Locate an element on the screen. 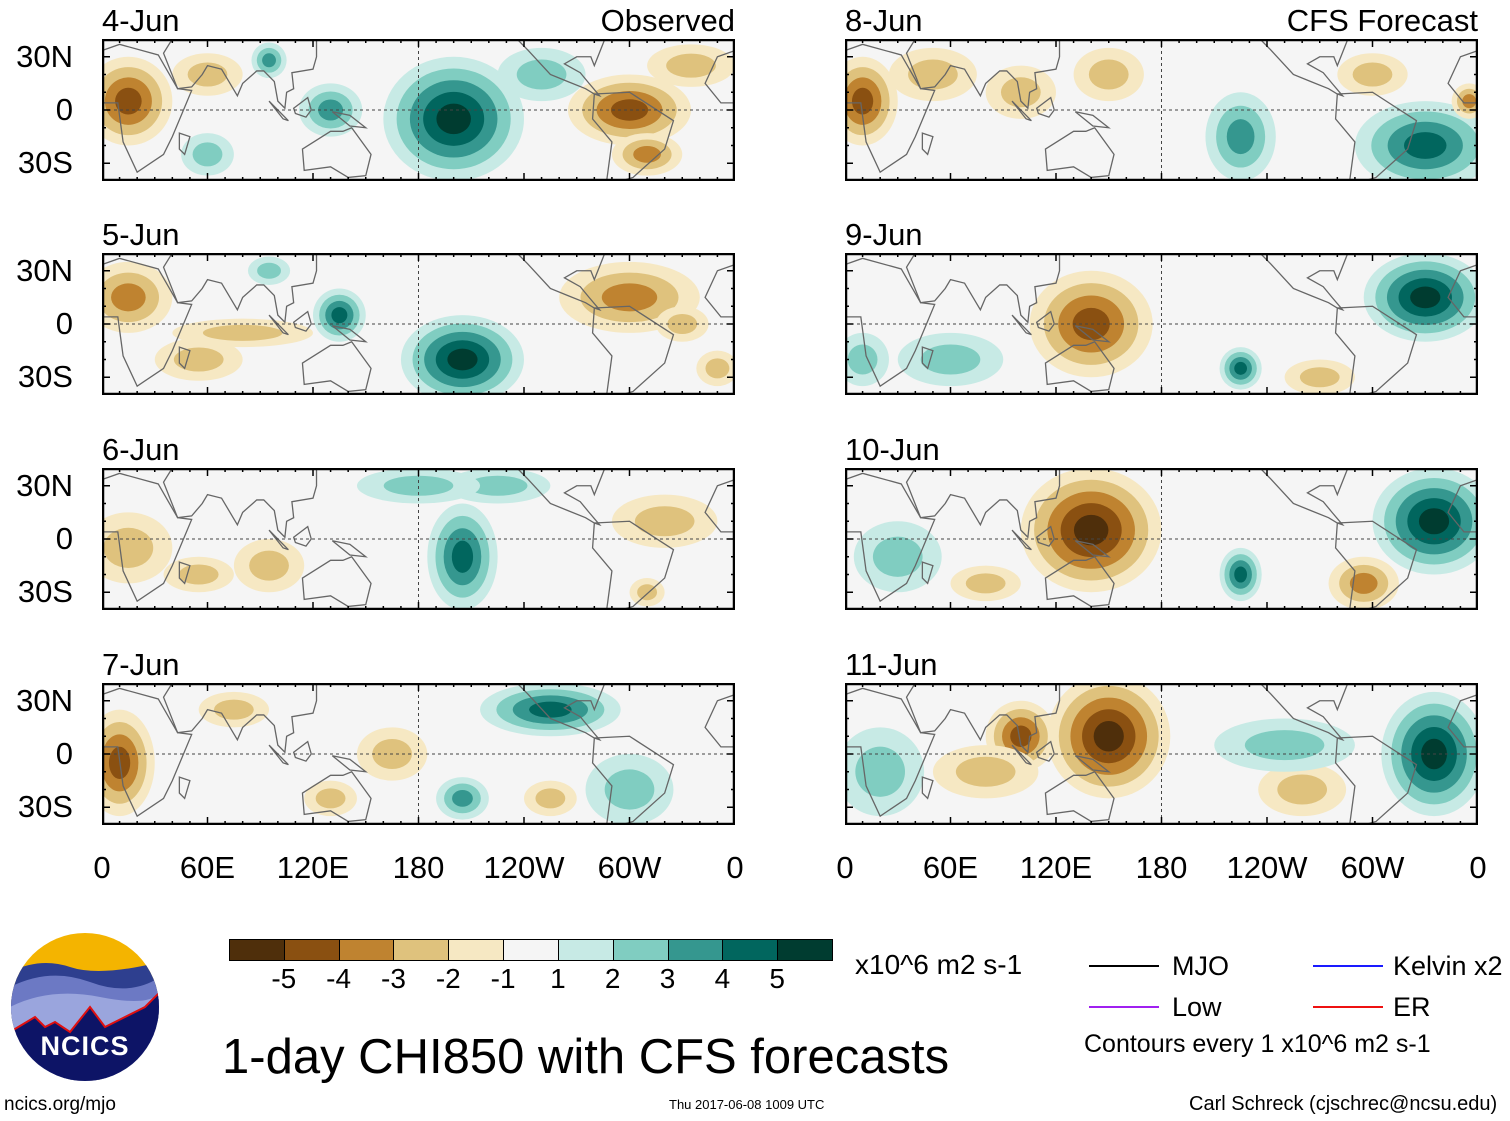 The width and height of the screenshot is (1510, 1121). colorbar-label: 5 is located at coordinates (777, 978).